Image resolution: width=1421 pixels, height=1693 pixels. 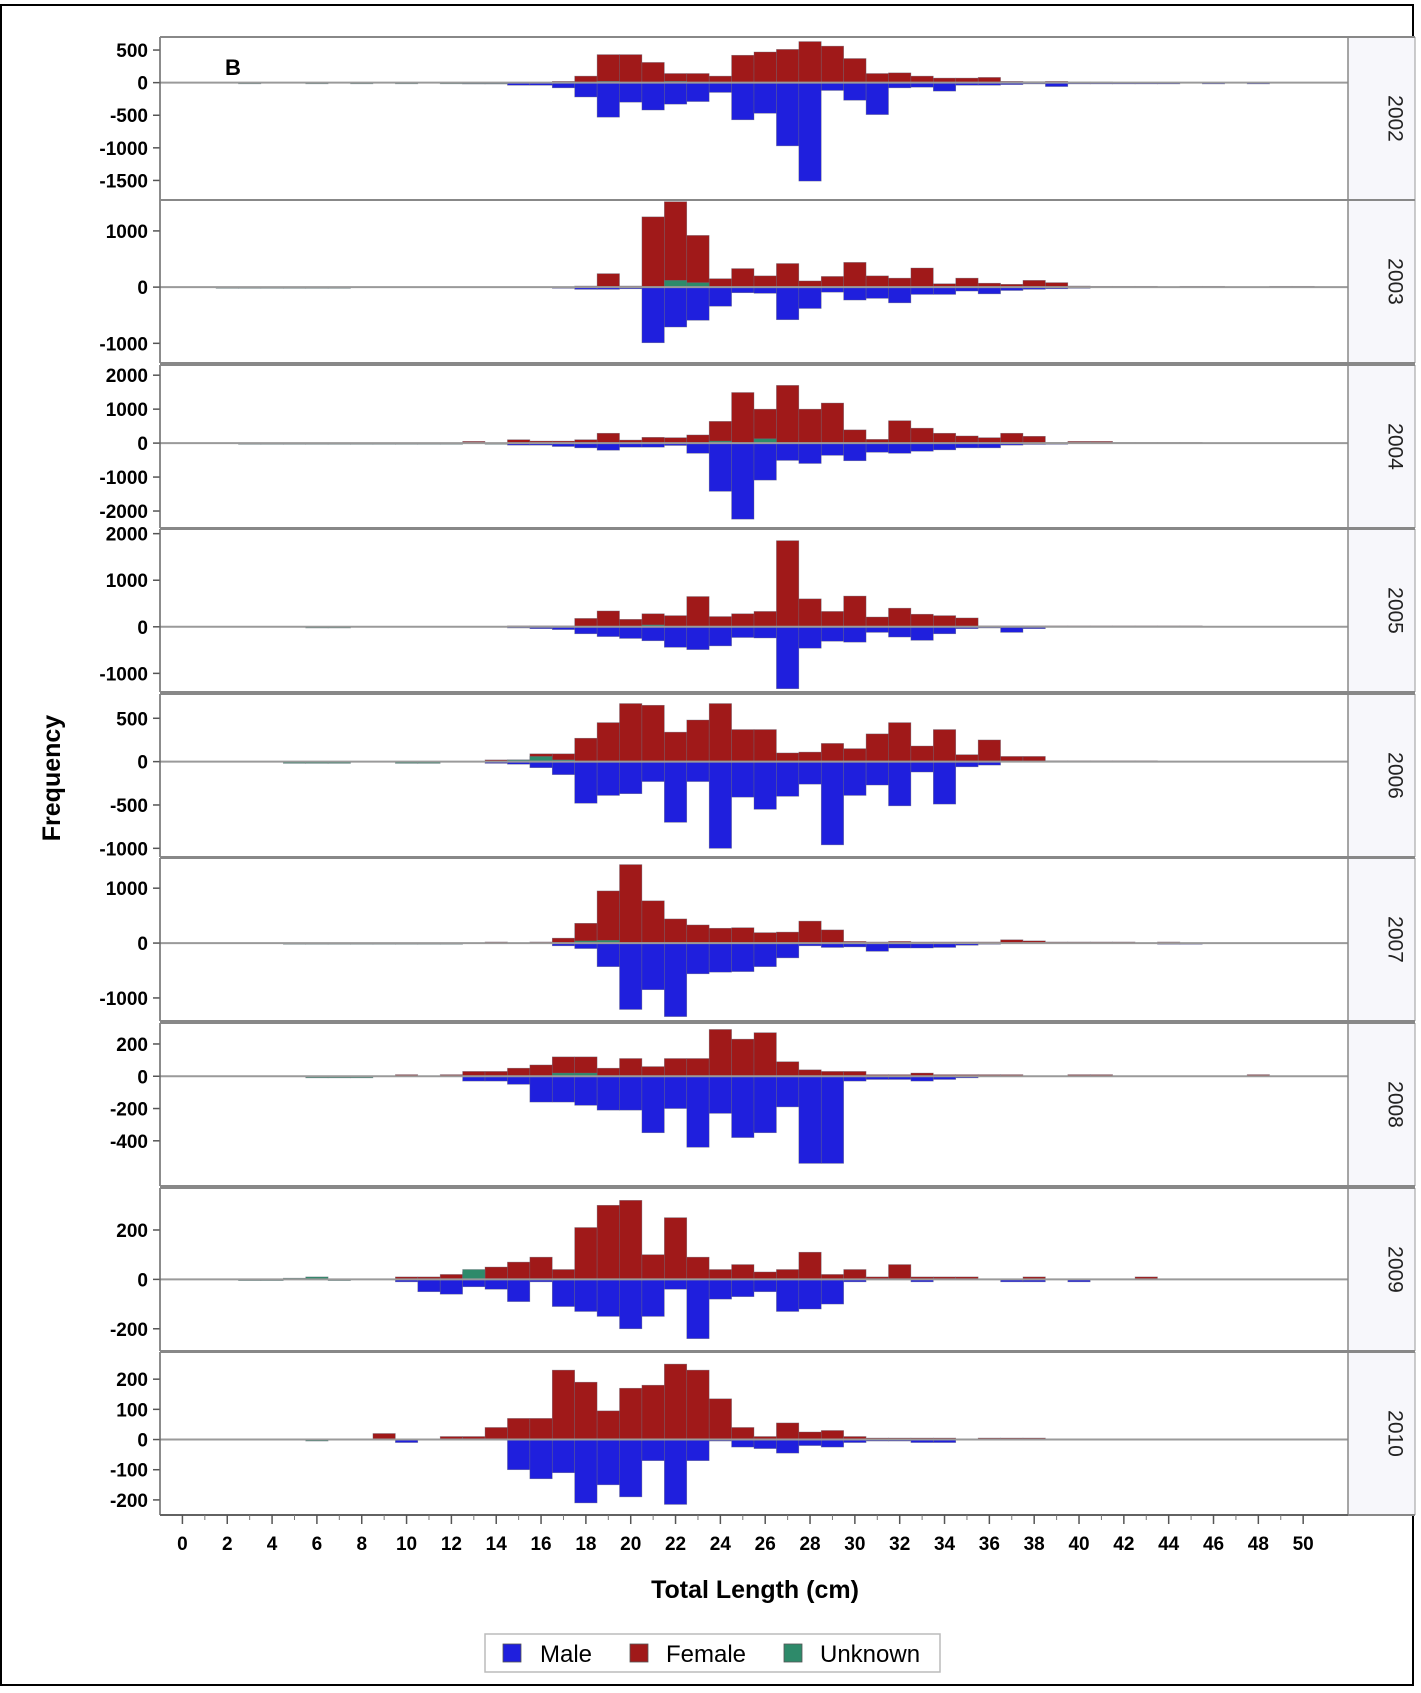 What do you see at coordinates (512, 1653) in the screenshot?
I see `legend-swatch-male` at bounding box center [512, 1653].